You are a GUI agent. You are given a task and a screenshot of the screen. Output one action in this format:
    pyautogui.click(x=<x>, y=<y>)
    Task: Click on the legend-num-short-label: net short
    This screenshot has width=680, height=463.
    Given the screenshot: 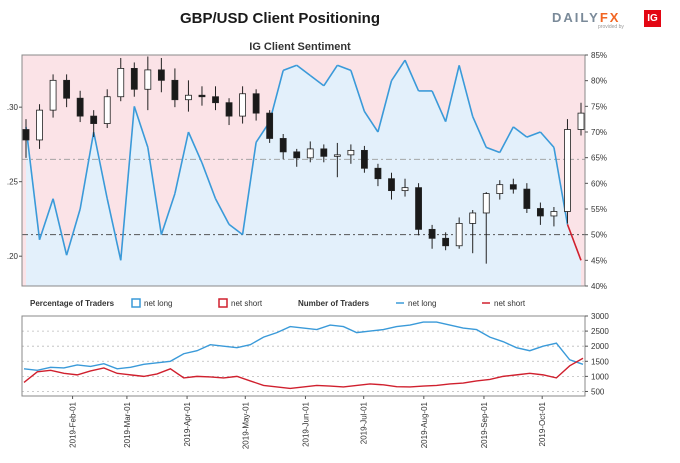 What is the action you would take?
    pyautogui.click(x=510, y=303)
    